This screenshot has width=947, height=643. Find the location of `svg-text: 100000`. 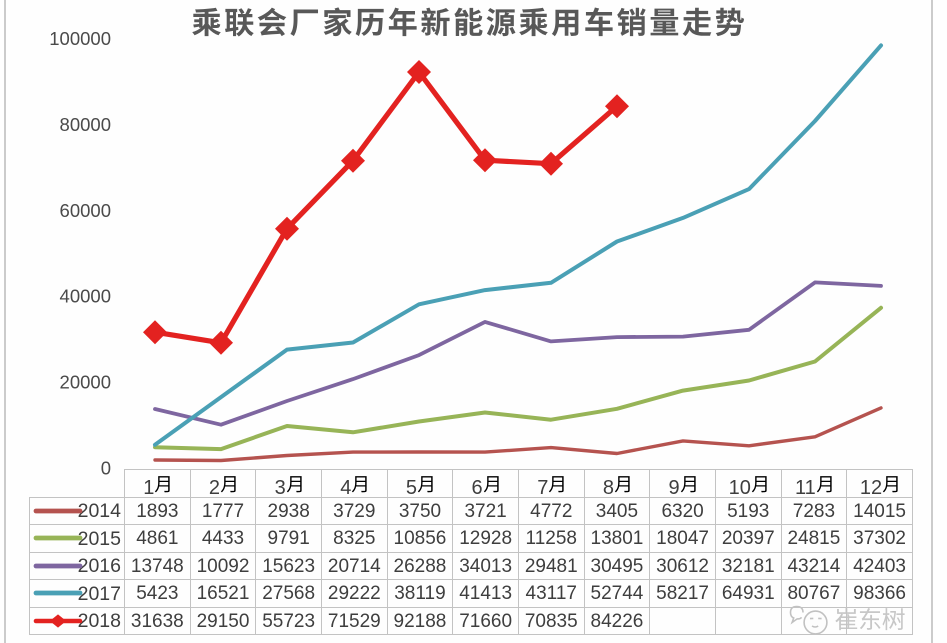

svg-text: 100000 is located at coordinates (80, 38).